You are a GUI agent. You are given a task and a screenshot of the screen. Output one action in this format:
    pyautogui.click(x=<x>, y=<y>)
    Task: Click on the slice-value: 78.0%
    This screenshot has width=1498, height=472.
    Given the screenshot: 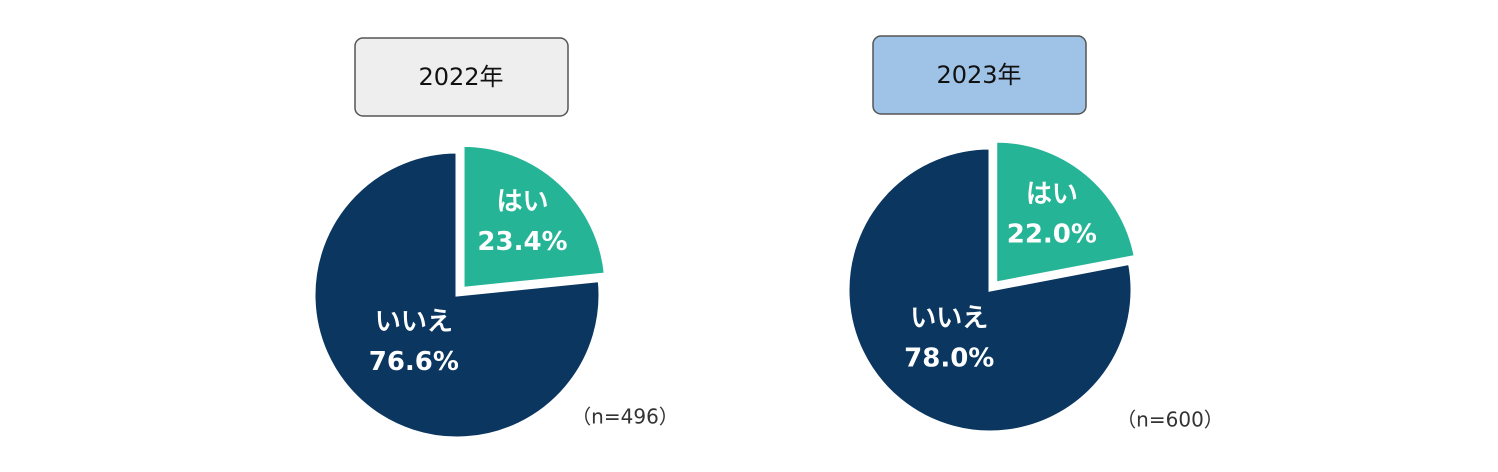 What is the action you would take?
    pyautogui.click(x=949, y=359)
    